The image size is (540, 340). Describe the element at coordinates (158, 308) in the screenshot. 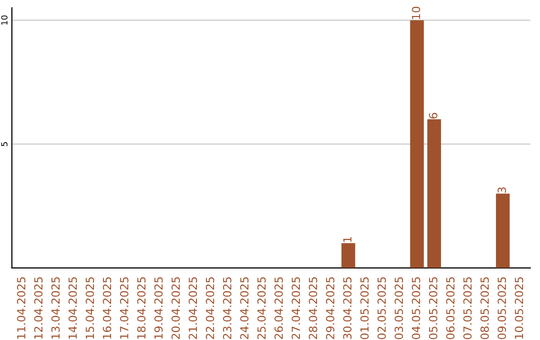

I see `x-tick-label: 19.04.2025` at that location.